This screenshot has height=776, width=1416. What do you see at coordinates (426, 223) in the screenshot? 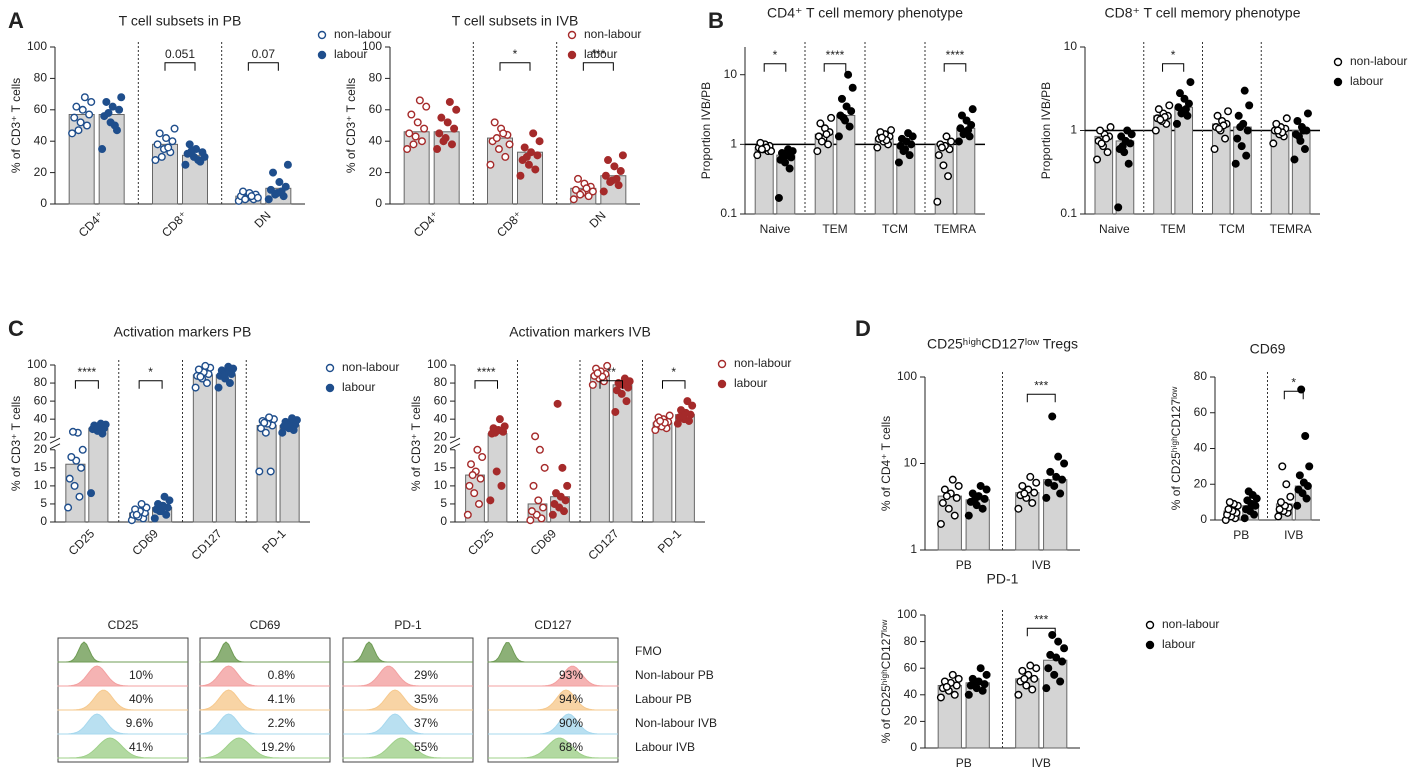
I see `x-tick-label: CD4⁺` at bounding box center [426, 223].